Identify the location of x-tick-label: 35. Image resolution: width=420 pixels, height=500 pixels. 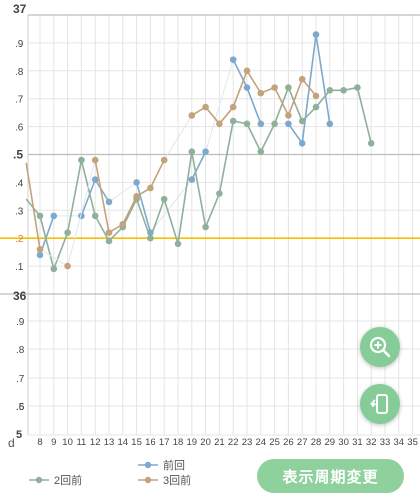
(412, 442).